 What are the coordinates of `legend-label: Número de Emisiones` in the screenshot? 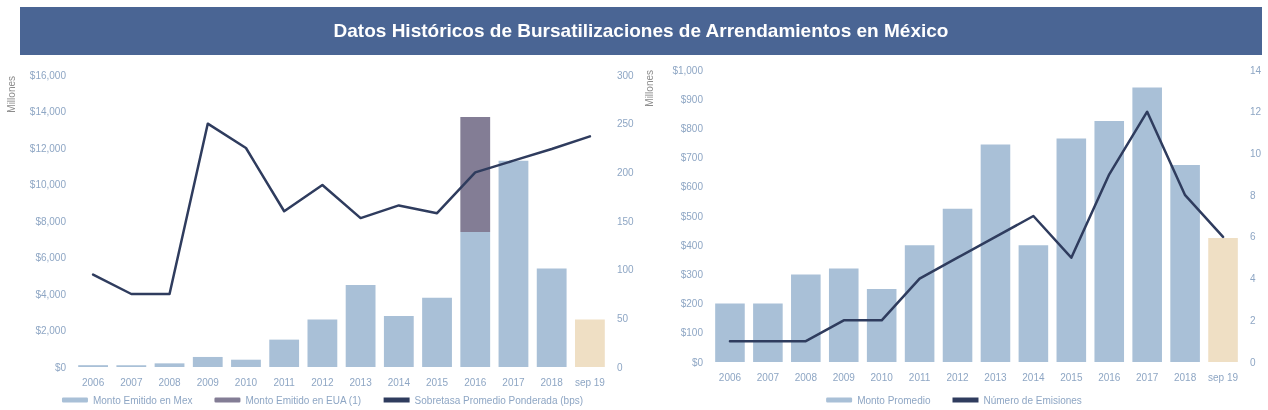 It's located at (1032, 400).